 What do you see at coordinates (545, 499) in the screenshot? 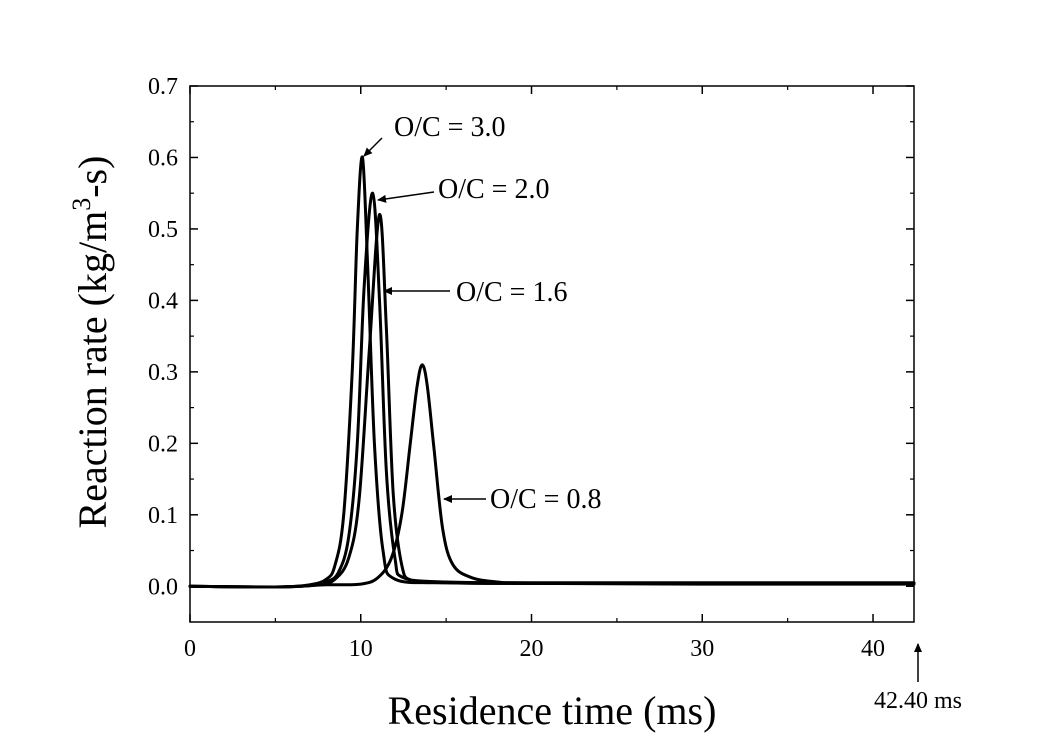
I see `annotation-label-oc-0-8: O/C = 0.8` at bounding box center [545, 499].